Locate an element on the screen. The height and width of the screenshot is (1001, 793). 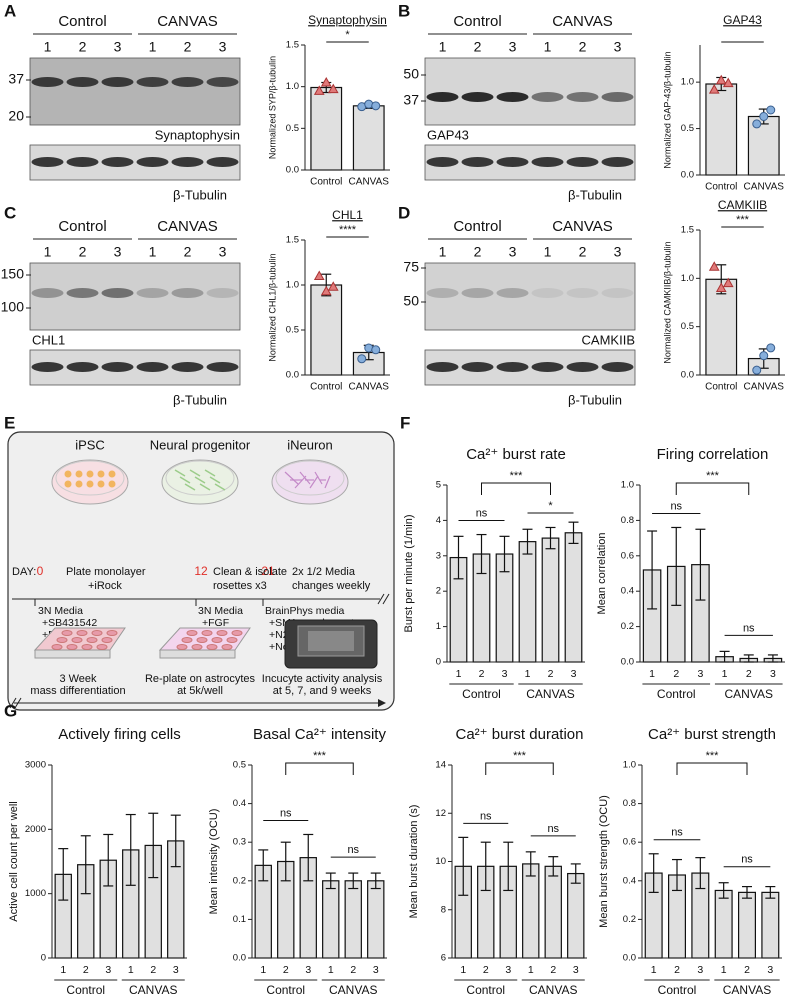
y-tick-label: 0 is located at coordinates (438, 662).